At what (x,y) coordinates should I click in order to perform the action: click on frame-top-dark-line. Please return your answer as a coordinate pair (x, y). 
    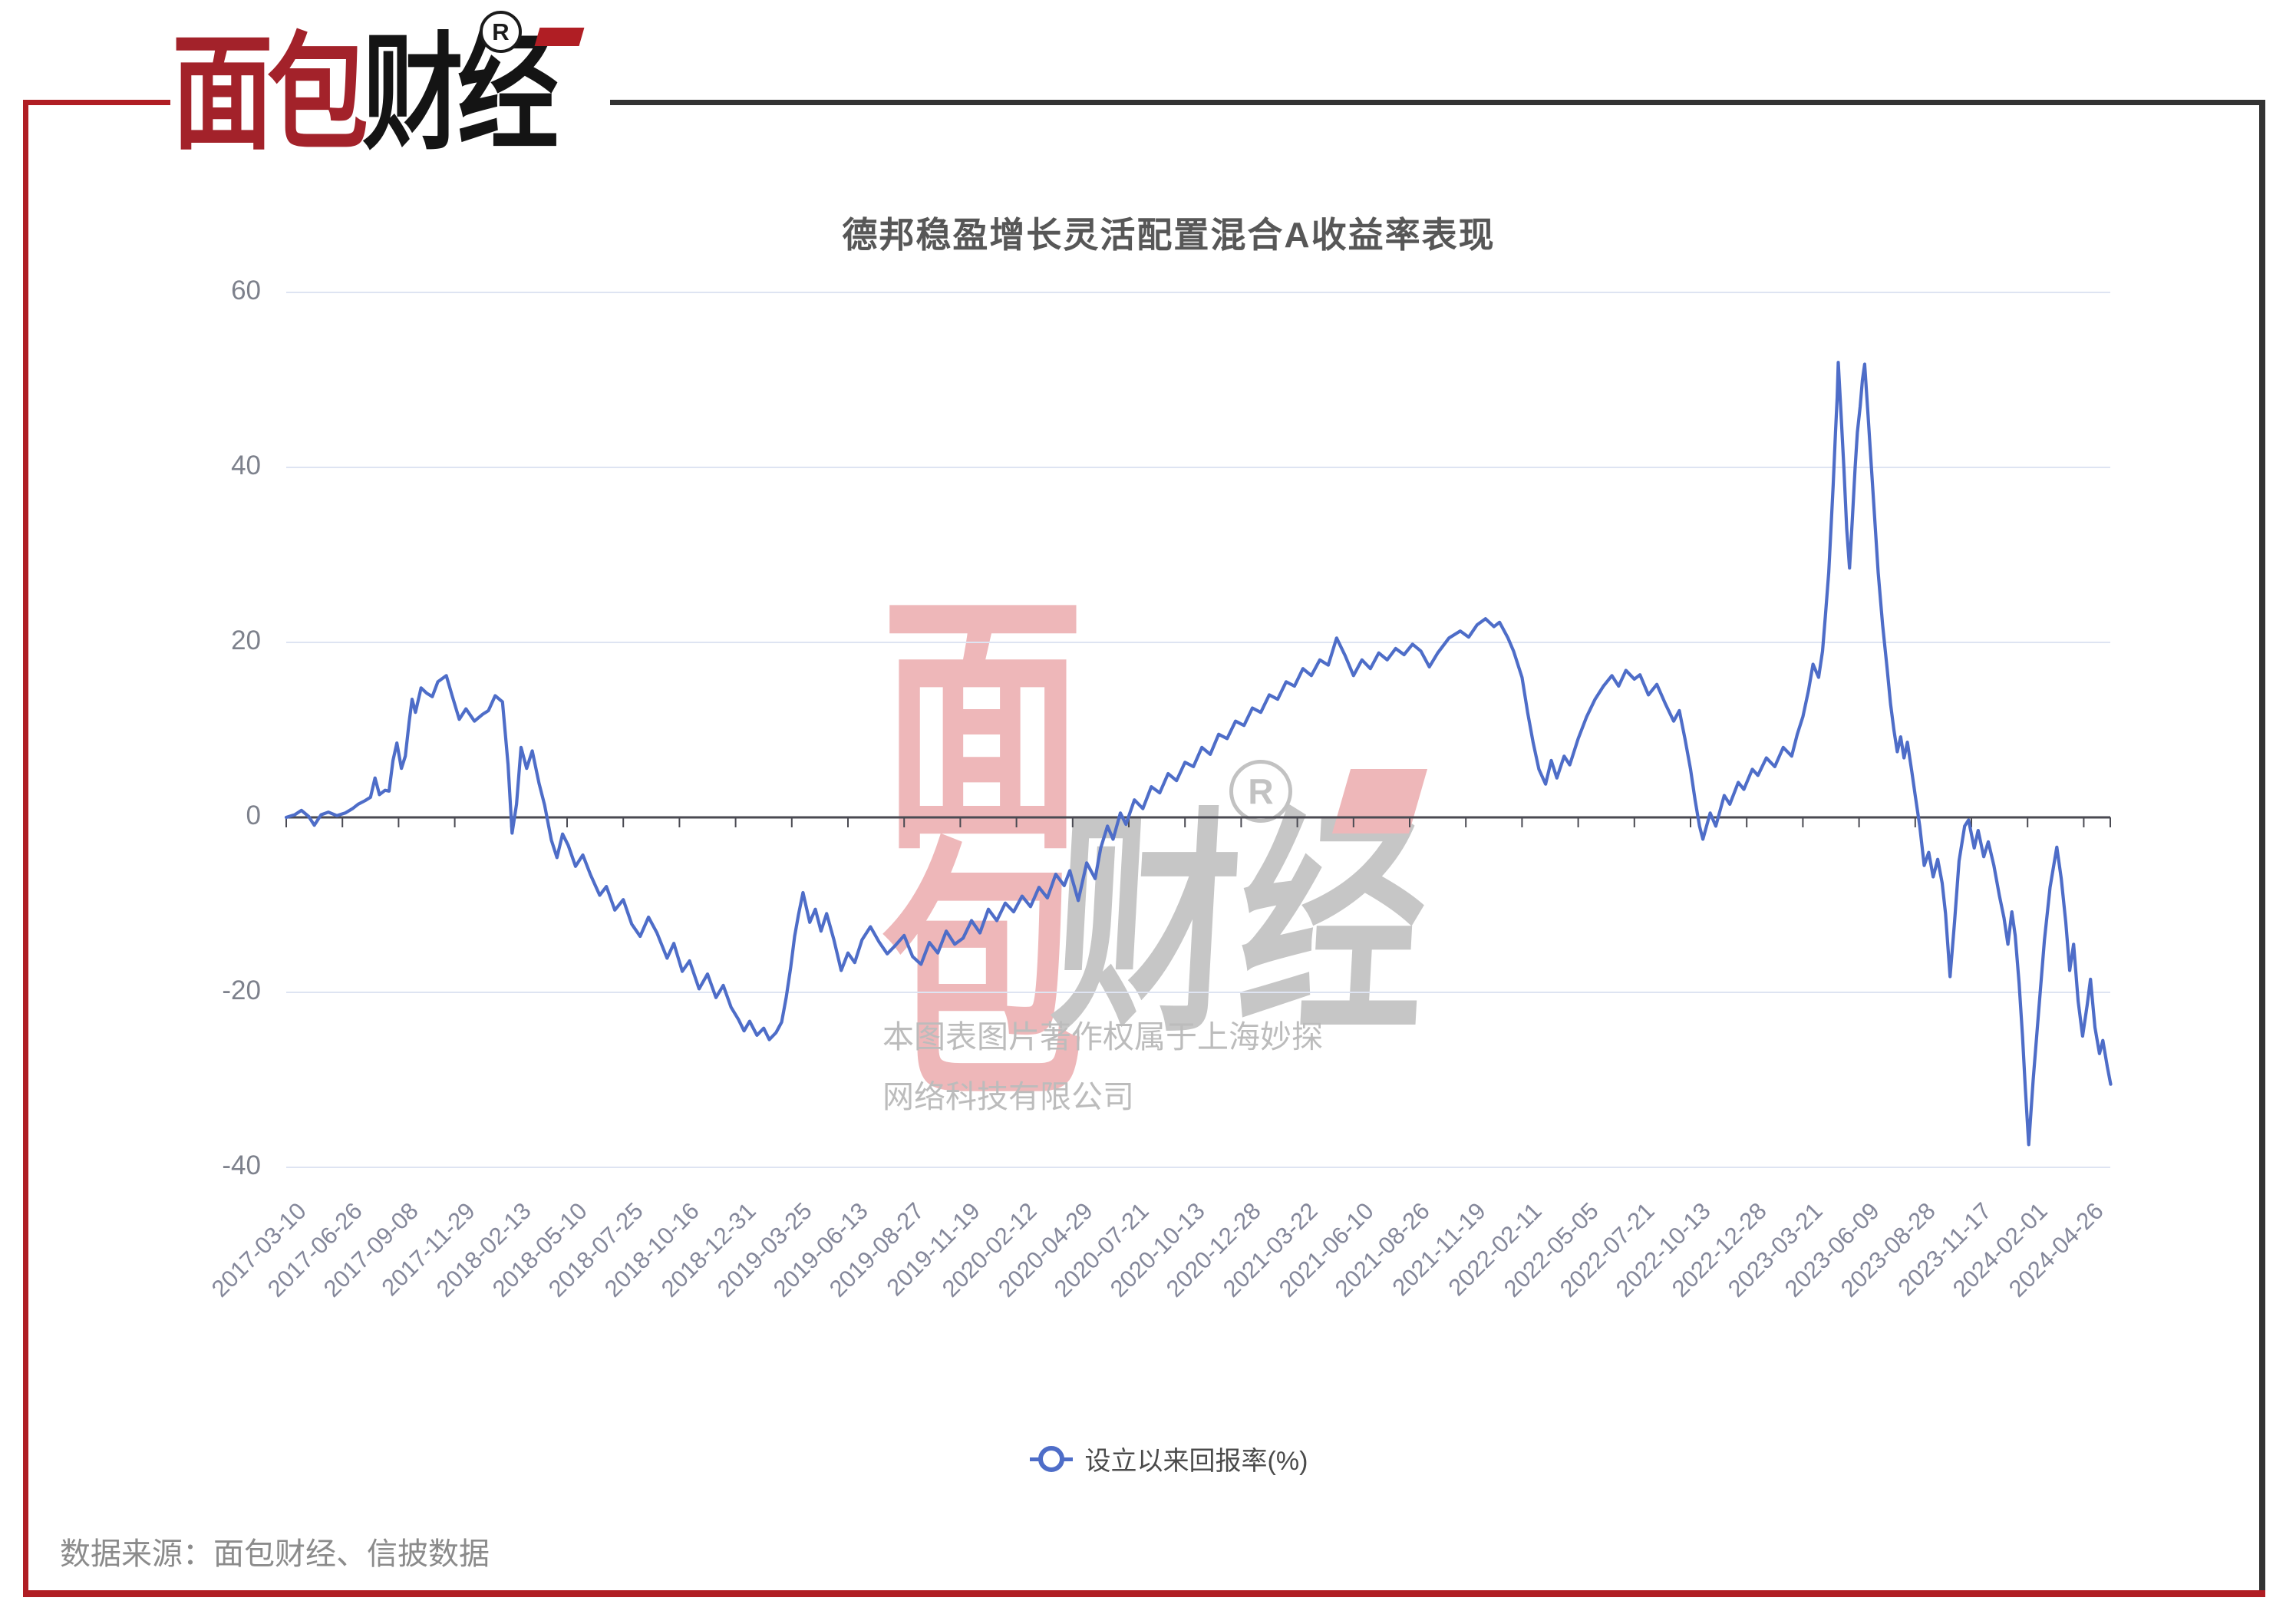
    Looking at the image, I should click on (1437, 102).